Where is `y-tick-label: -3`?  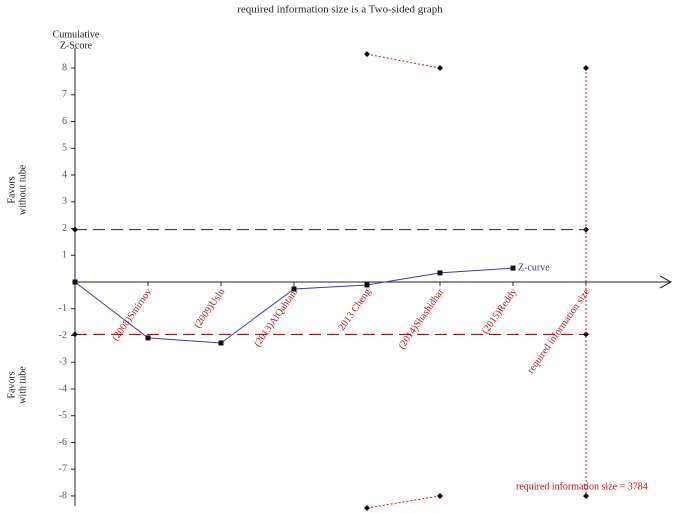 y-tick-label: -3 is located at coordinates (63, 362).